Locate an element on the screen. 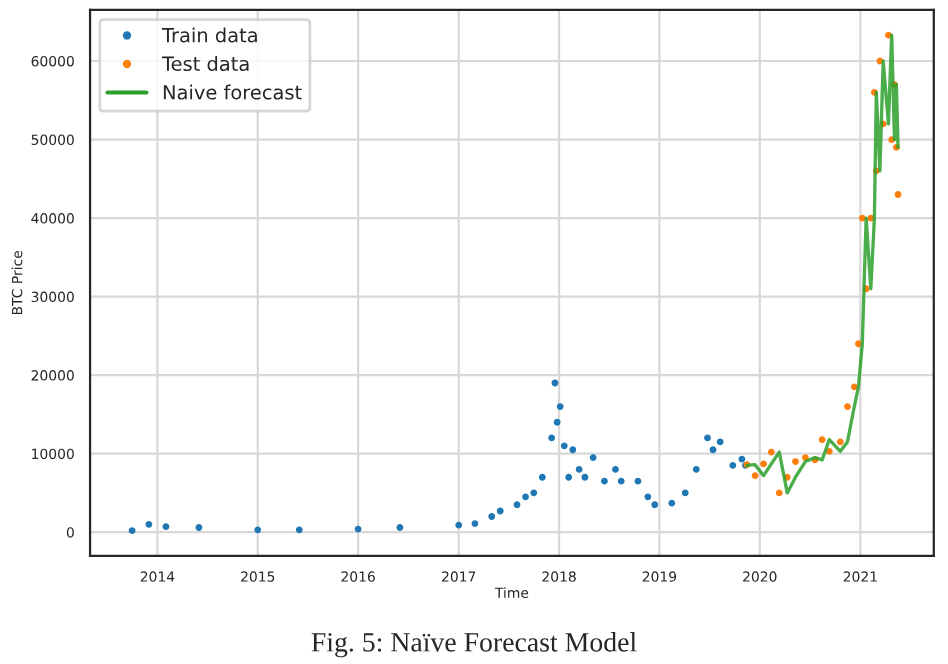  legend-label: Test data is located at coordinates (205, 64).